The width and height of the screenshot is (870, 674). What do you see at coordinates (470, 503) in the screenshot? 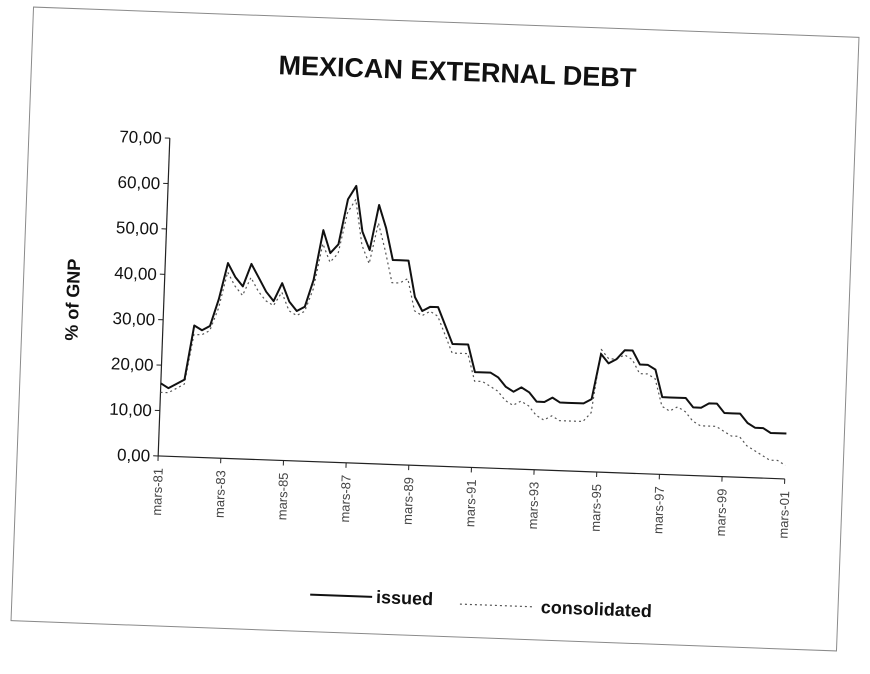
I see `x-tick-label: mars-91` at bounding box center [470, 503].